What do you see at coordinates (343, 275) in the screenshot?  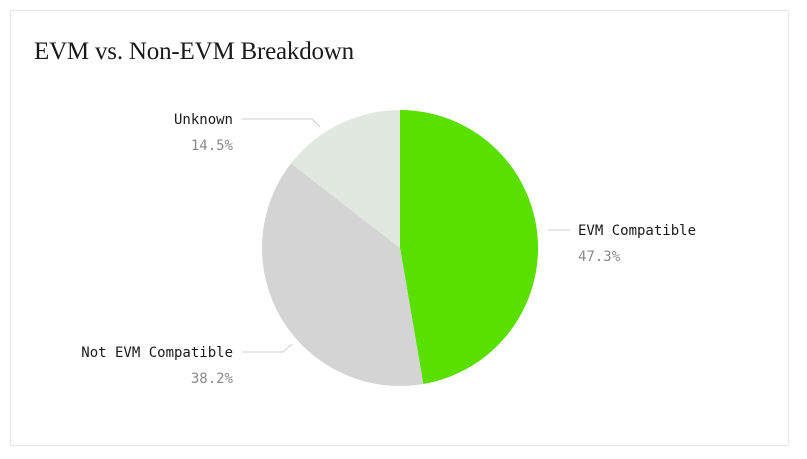 I see `pie-slice-not-evm-compatible` at bounding box center [343, 275].